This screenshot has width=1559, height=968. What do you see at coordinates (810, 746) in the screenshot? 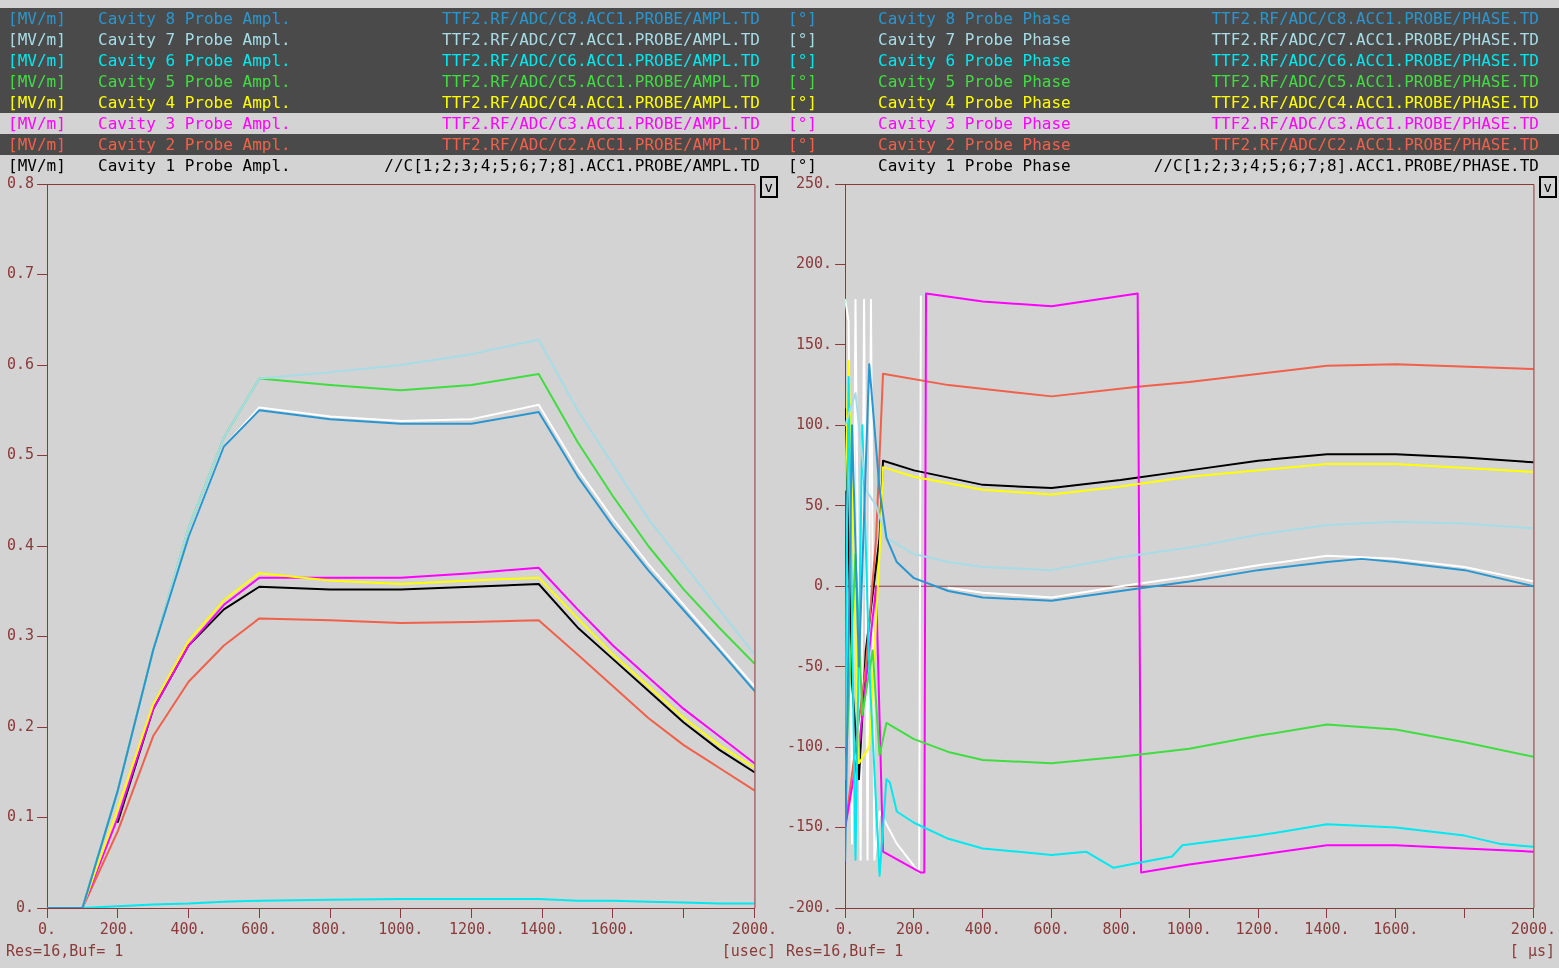
I see `y-tick-label: -100.` at bounding box center [810, 746].